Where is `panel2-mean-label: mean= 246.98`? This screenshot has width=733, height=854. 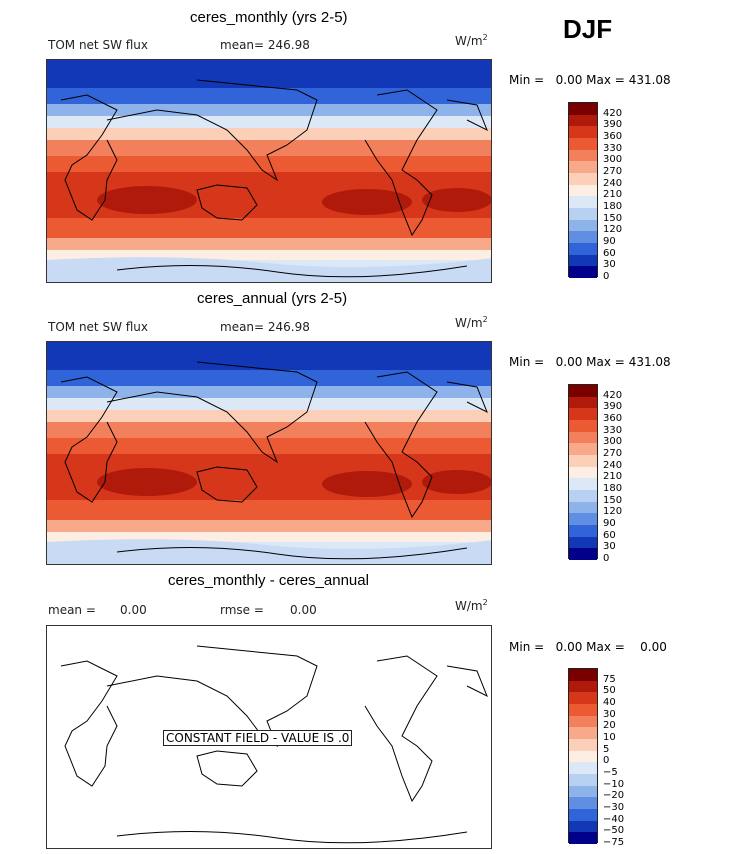 panel2-mean-label: mean= 246.98 is located at coordinates (265, 327).